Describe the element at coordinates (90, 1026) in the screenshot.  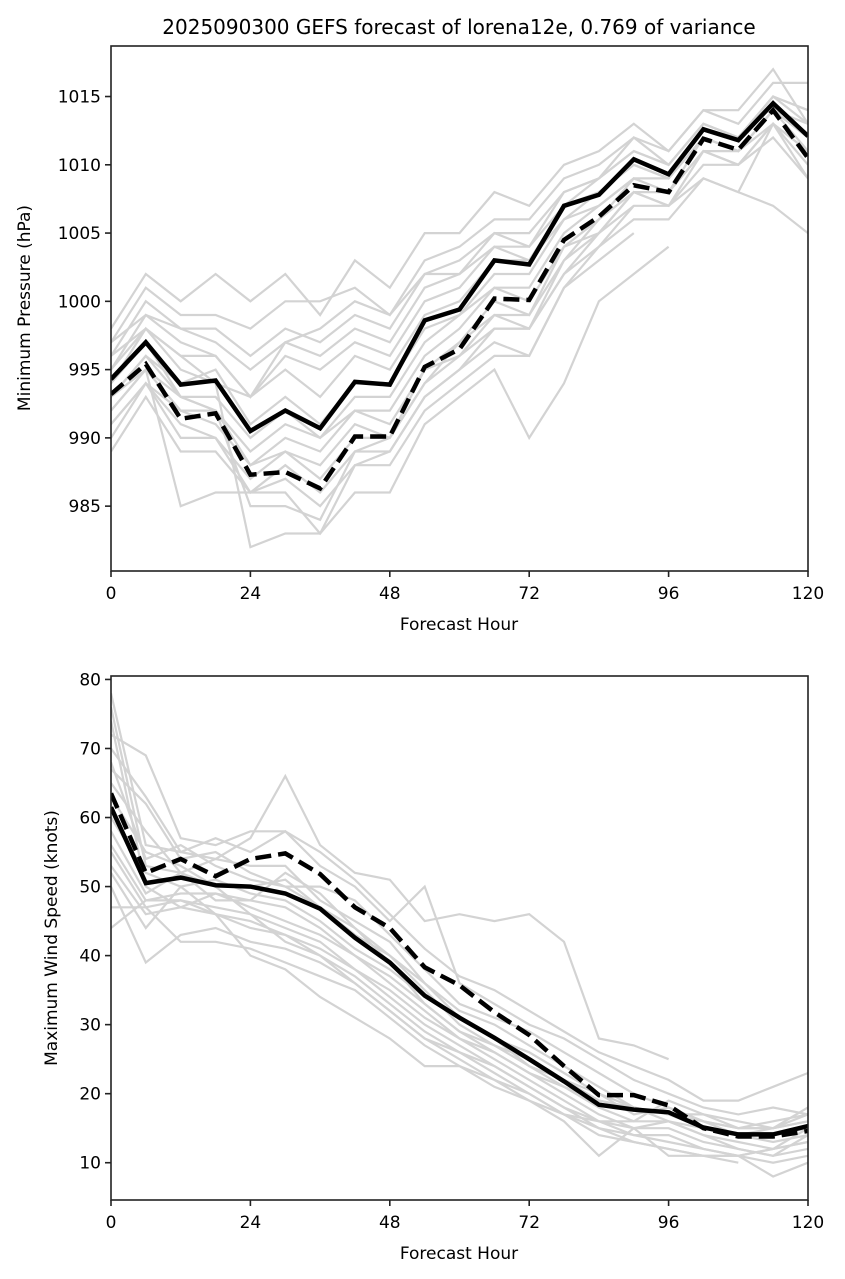
I see `wind-y-tick-label: 30` at that location.